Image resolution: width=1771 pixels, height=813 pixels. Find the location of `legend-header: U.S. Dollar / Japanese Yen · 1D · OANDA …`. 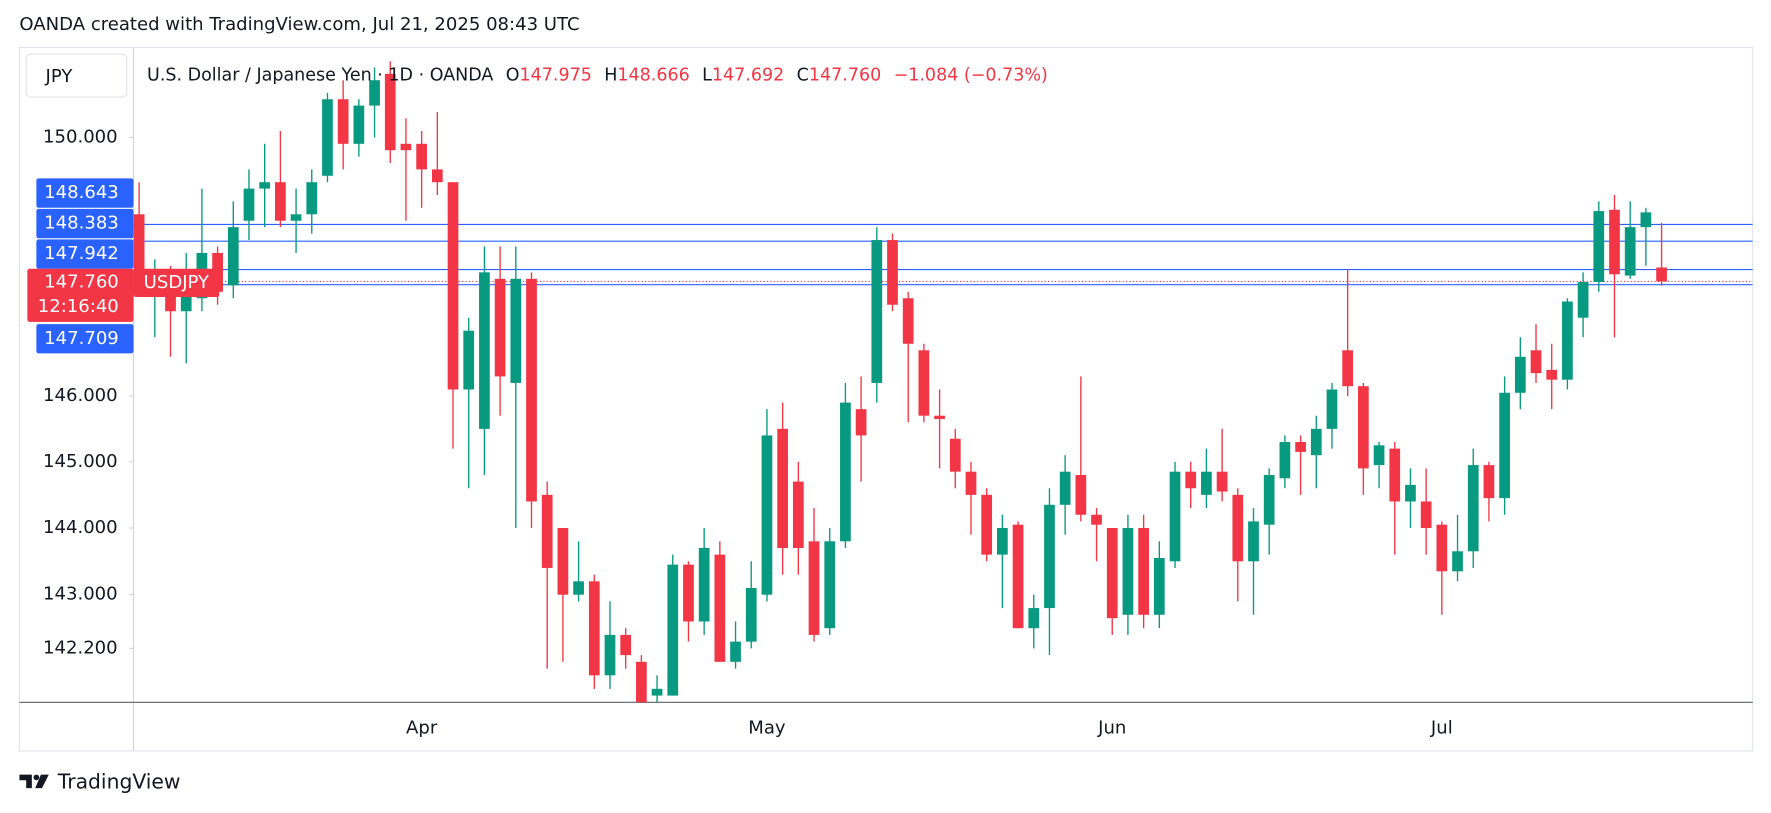

legend-header: U.S. Dollar / Japanese Yen · 1D · OANDA … is located at coordinates (597, 76).